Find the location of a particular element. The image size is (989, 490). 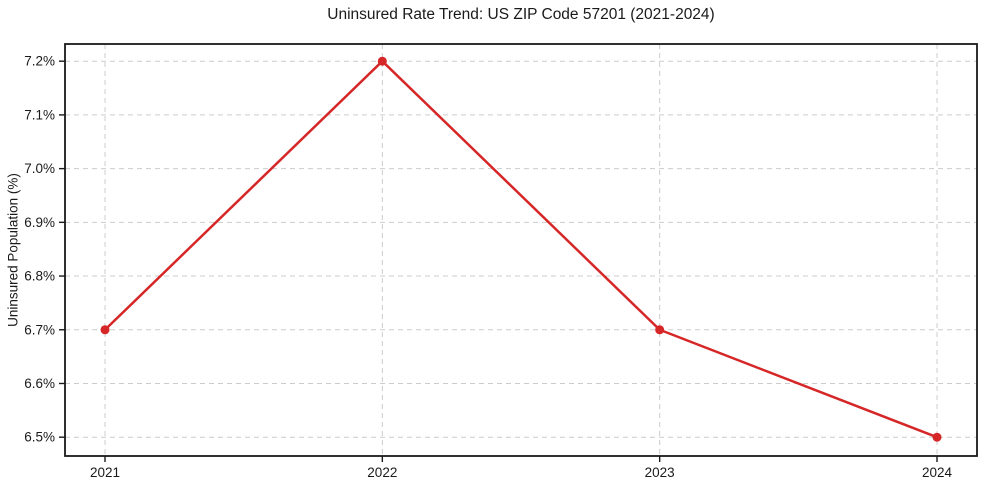

y-tick-label: 6.9% is located at coordinates (39, 222).